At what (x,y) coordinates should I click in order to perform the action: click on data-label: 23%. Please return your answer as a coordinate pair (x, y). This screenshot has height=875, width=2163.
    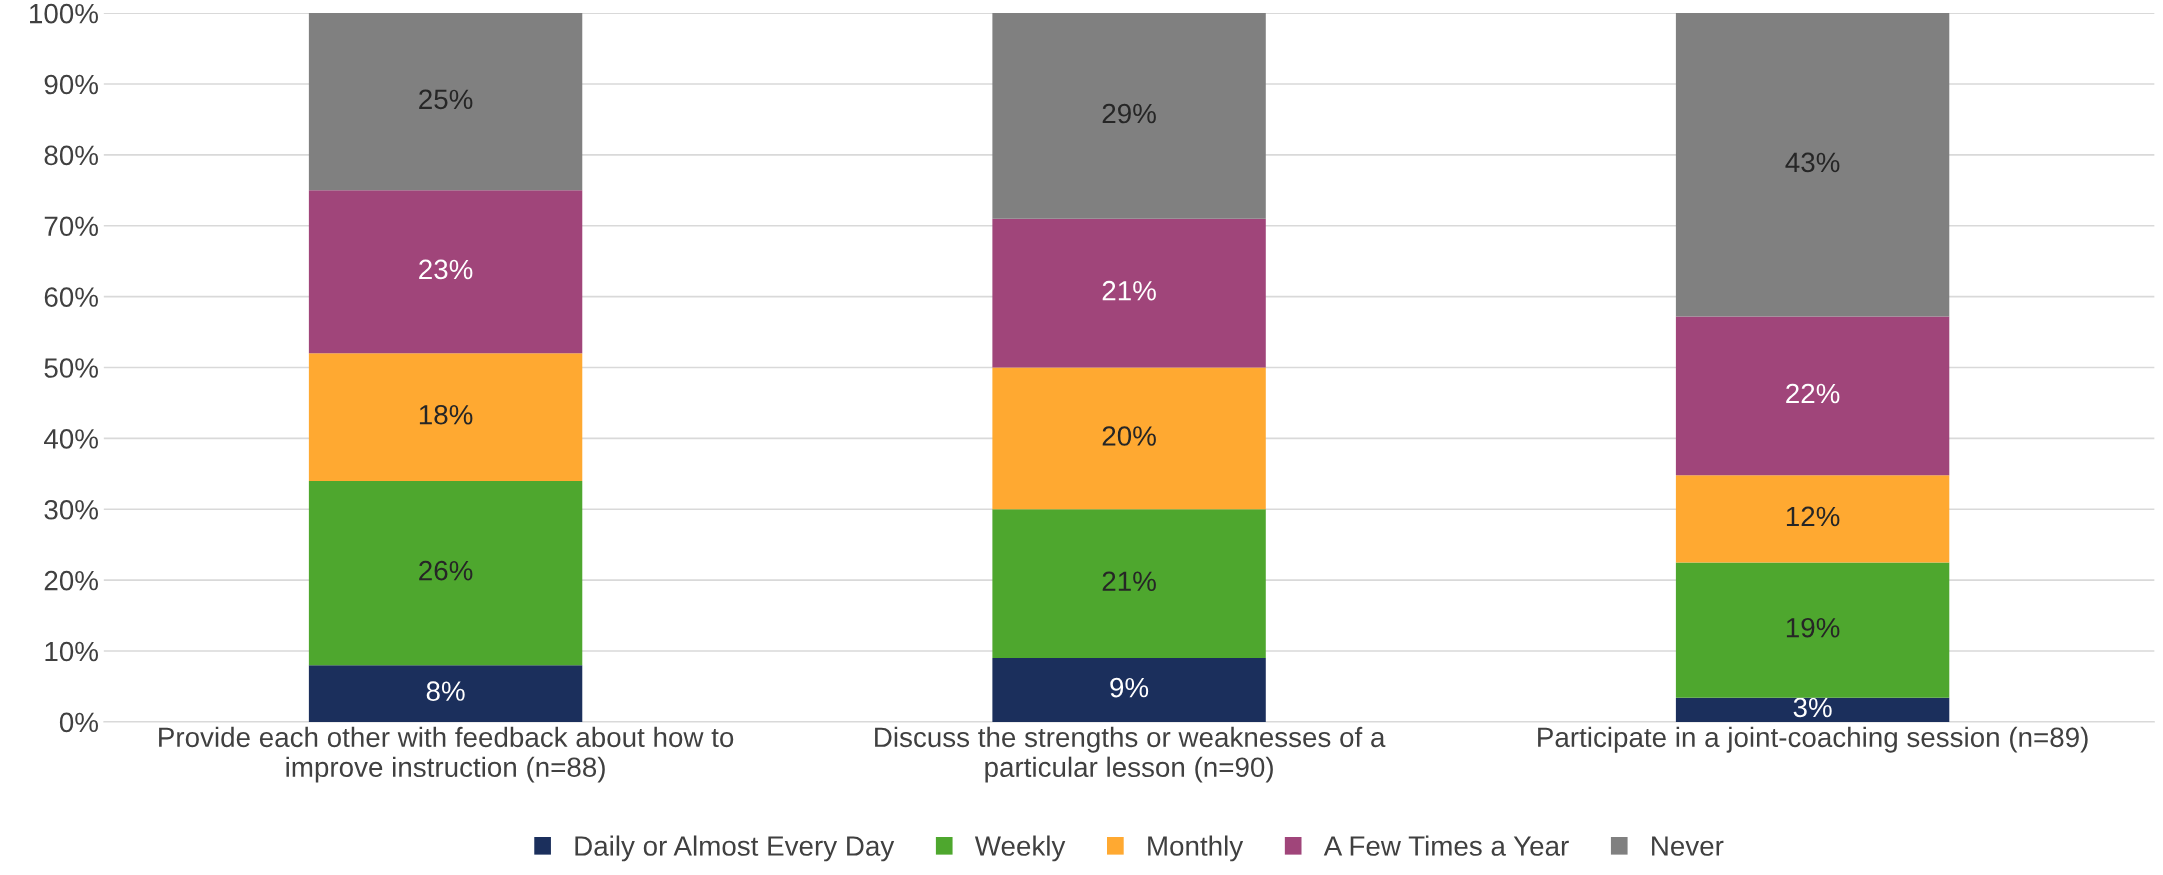
    Looking at the image, I should click on (446, 269).